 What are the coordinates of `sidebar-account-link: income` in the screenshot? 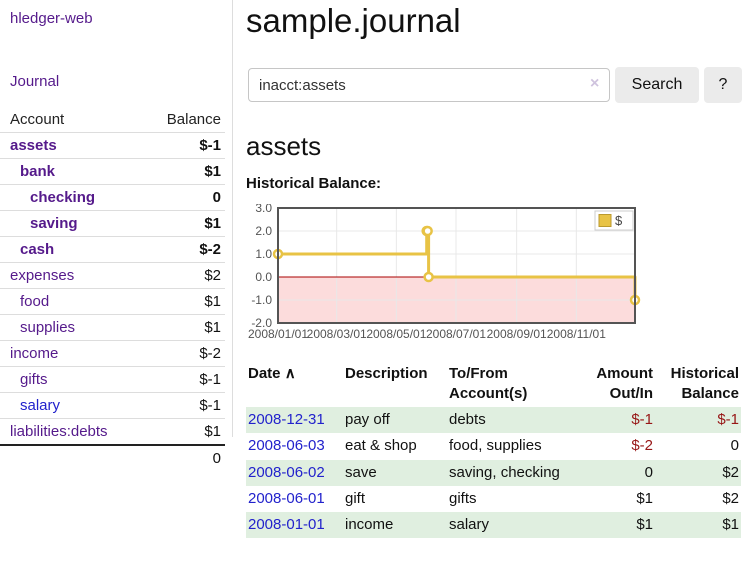 It's located at (34, 353).